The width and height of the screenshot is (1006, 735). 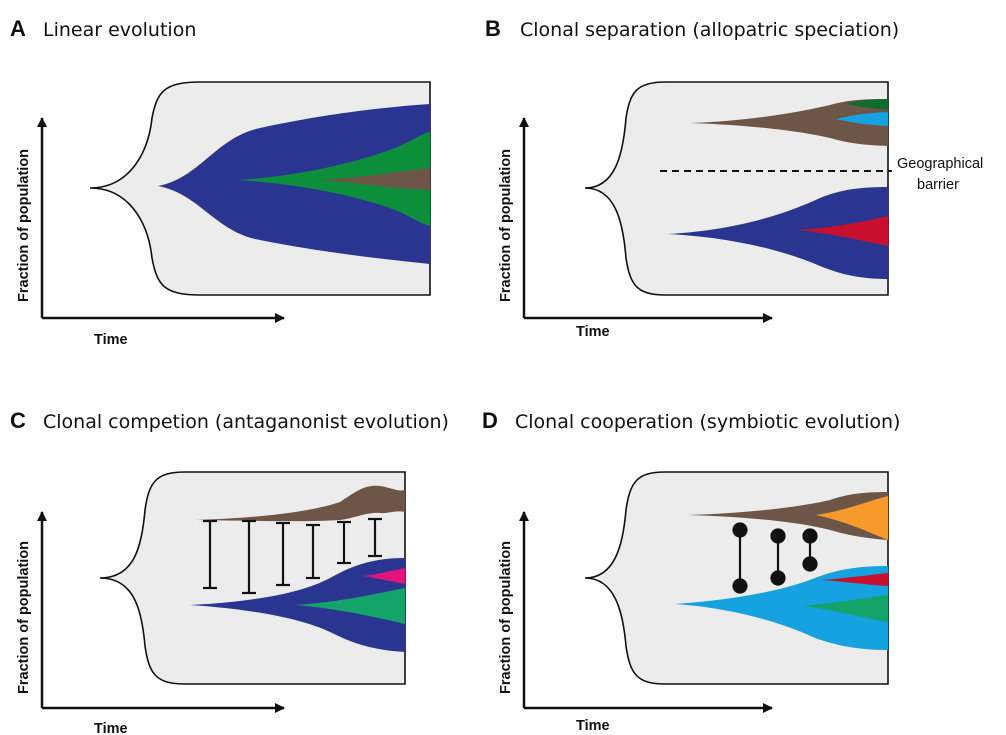 What do you see at coordinates (842, 231) in the screenshot?
I see `panel-b-clone-red` at bounding box center [842, 231].